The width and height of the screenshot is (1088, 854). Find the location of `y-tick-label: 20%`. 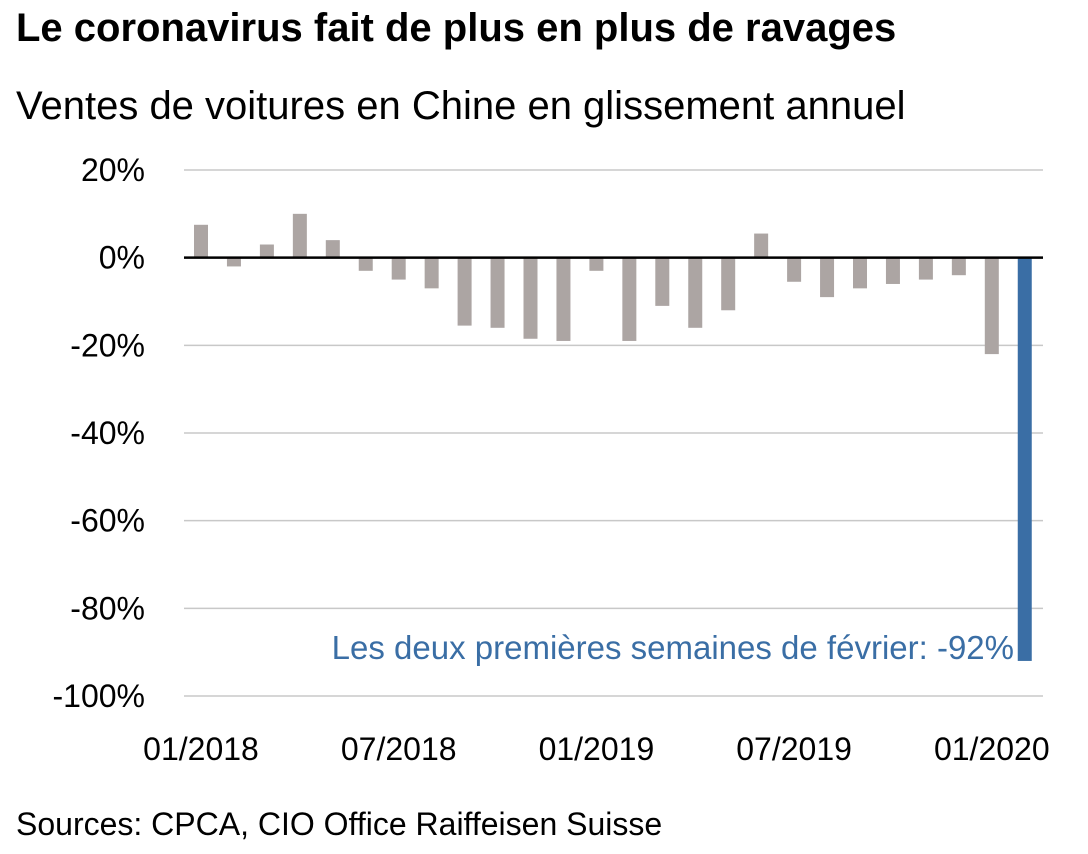

y-tick-label: 20% is located at coordinates (113, 170).